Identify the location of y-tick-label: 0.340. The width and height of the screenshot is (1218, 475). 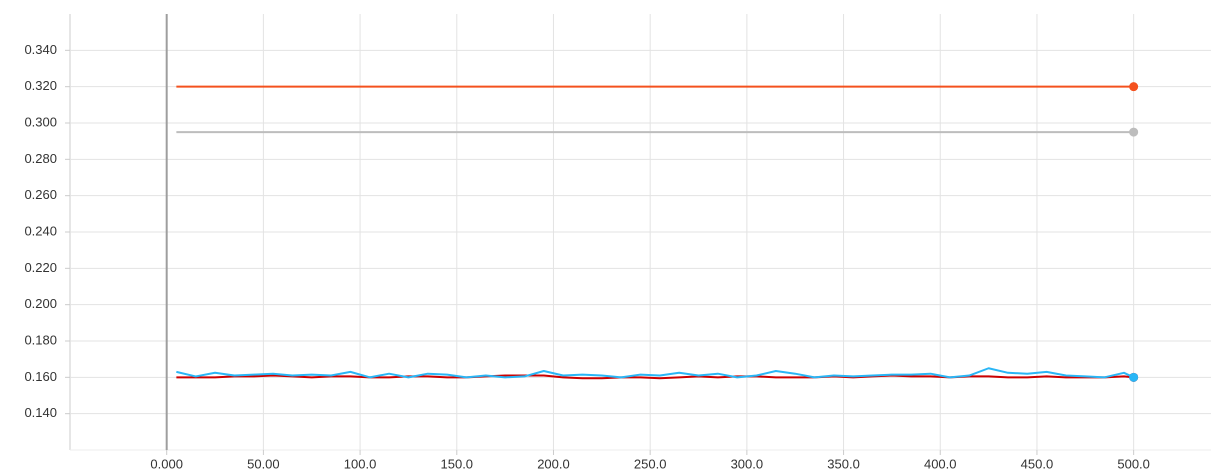
(40, 49).